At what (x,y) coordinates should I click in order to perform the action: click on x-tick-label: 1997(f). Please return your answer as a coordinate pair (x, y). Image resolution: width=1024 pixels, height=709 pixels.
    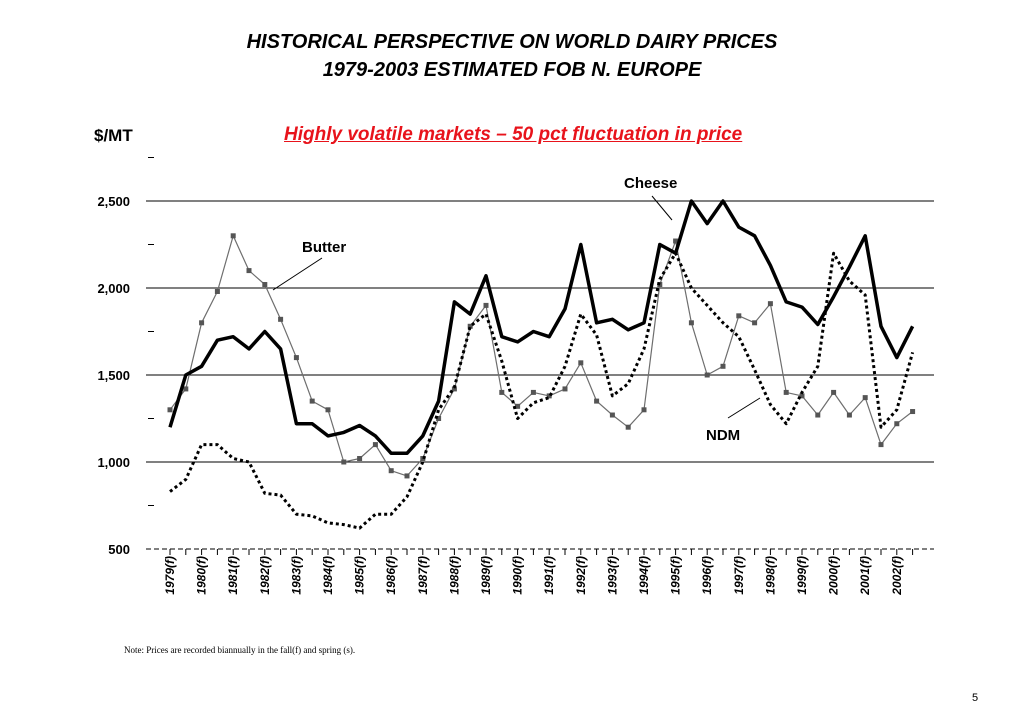
    Looking at the image, I should click on (739, 575).